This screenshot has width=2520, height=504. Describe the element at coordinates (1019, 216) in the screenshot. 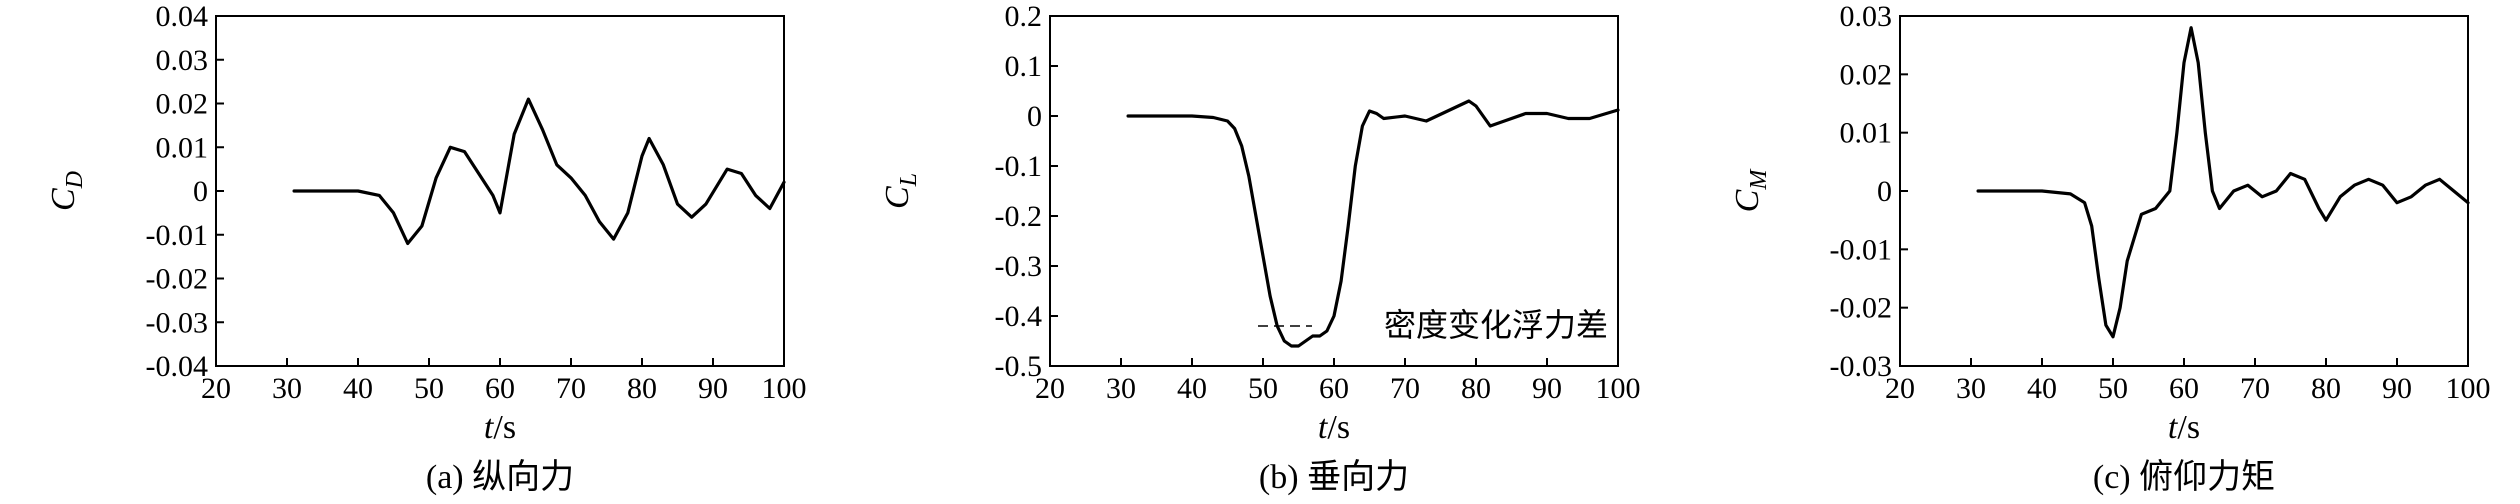

I see `y-tick-label: -0.2` at that location.